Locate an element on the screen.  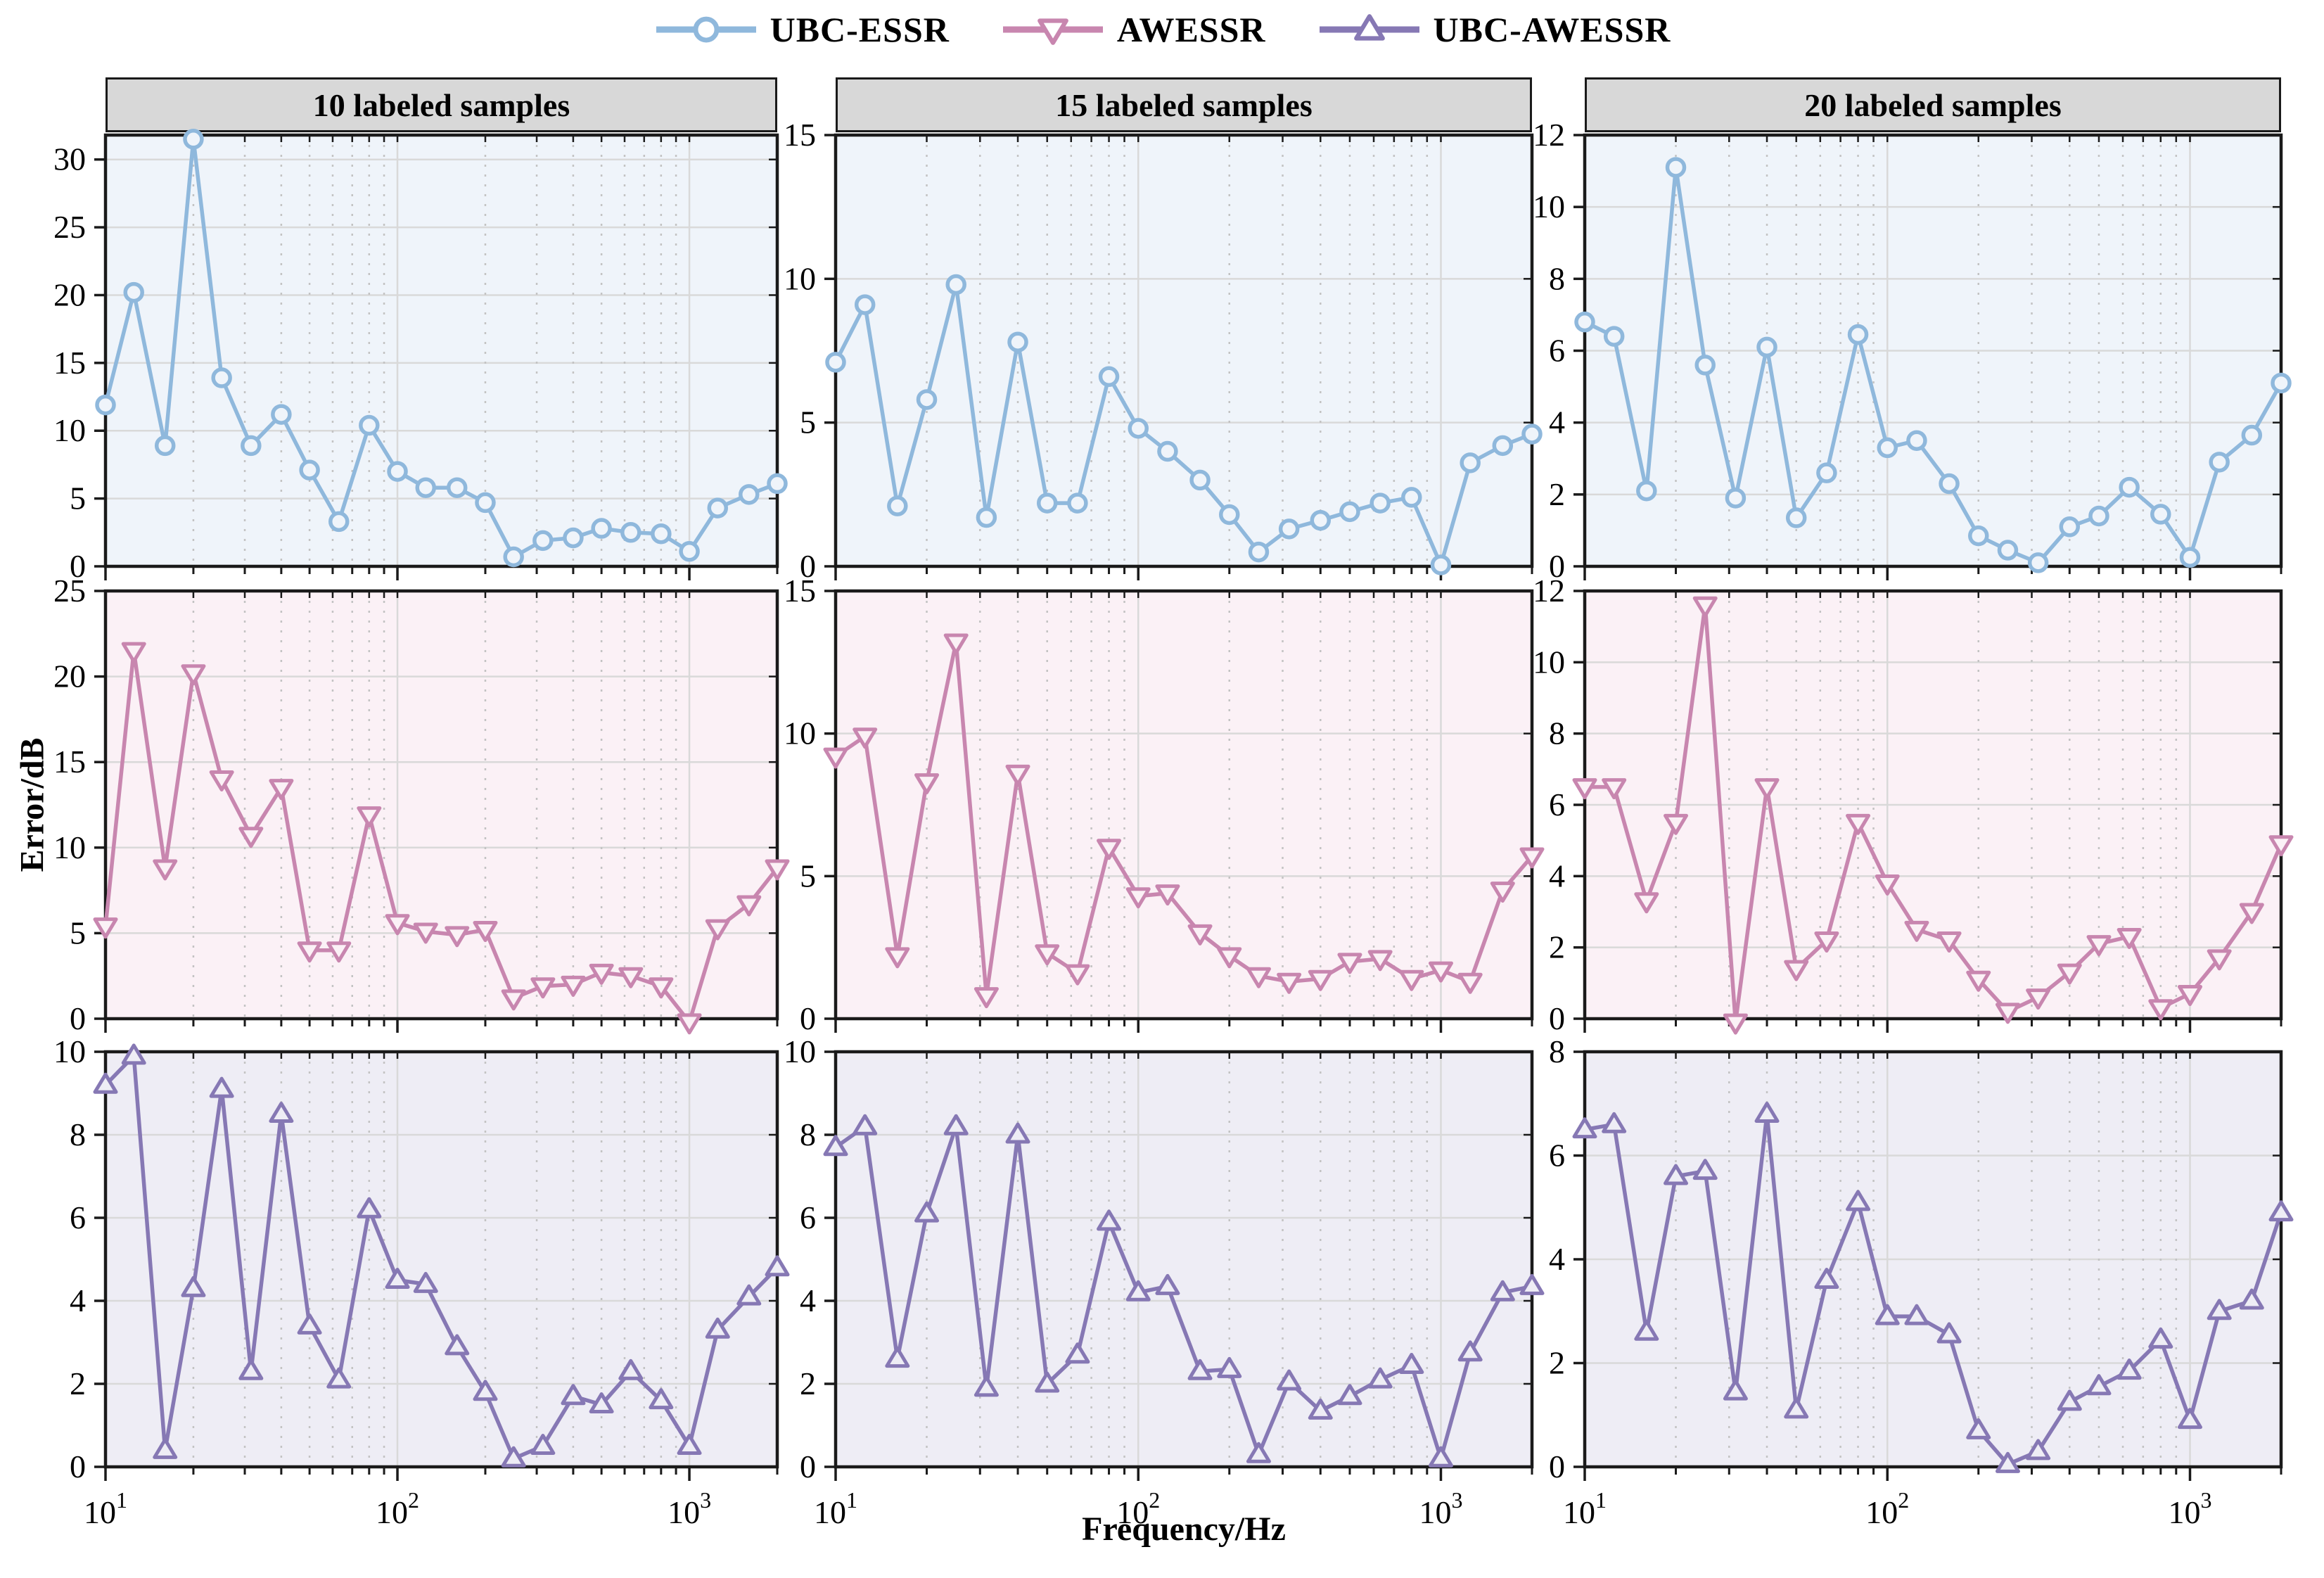
y-tick-label: 20 is located at coordinates (69, 676).